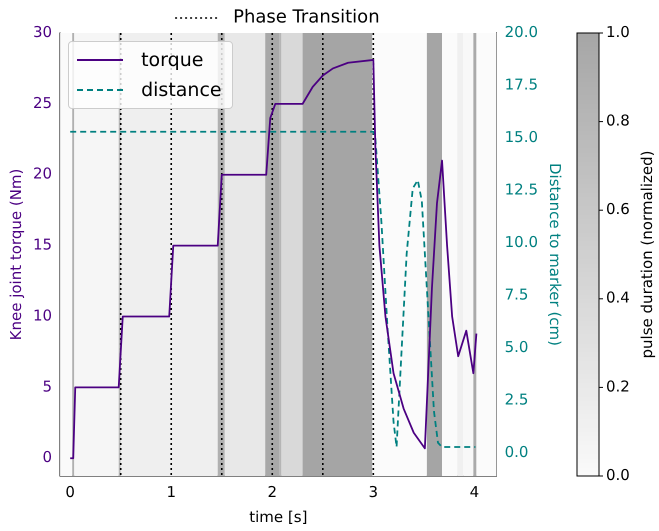  I want to click on x-tick-label: 0, so click(70, 491).